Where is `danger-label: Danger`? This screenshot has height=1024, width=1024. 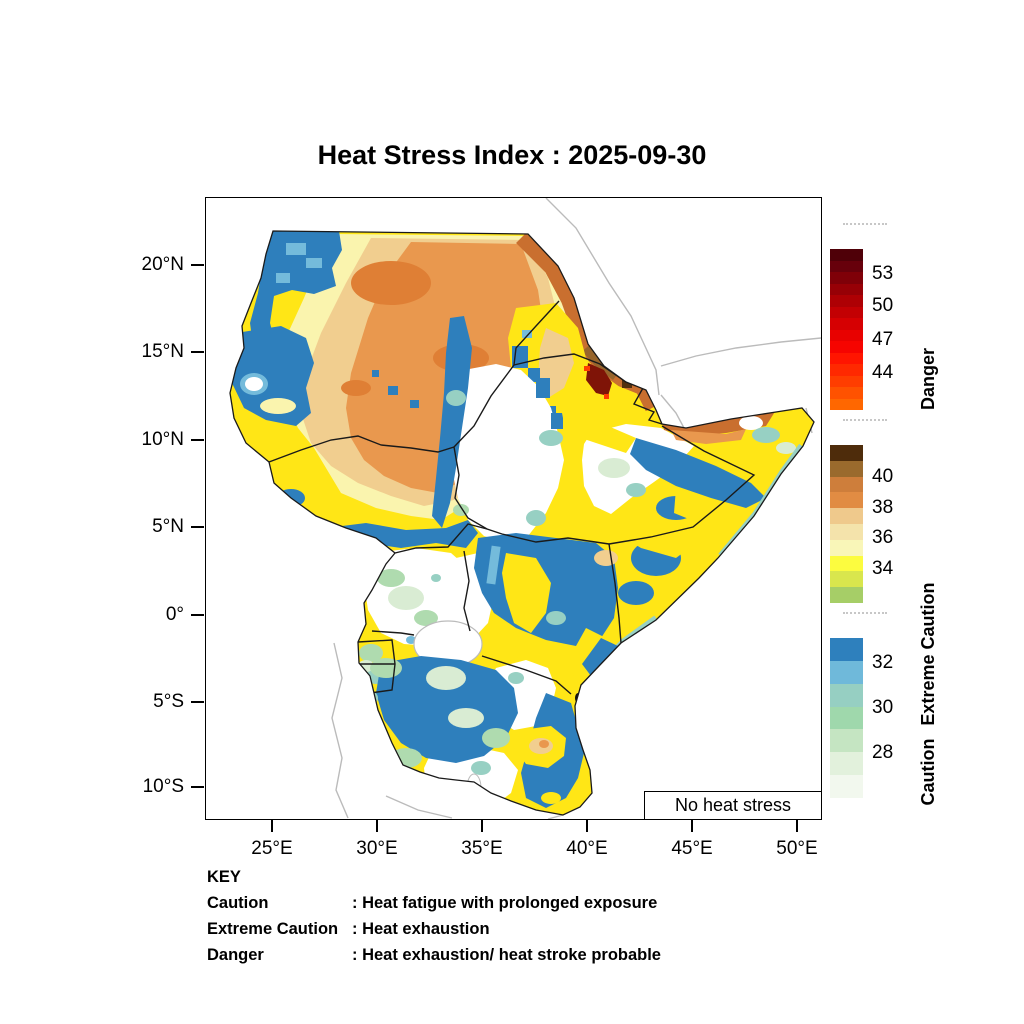
danger-label: Danger is located at coordinates (928, 378).